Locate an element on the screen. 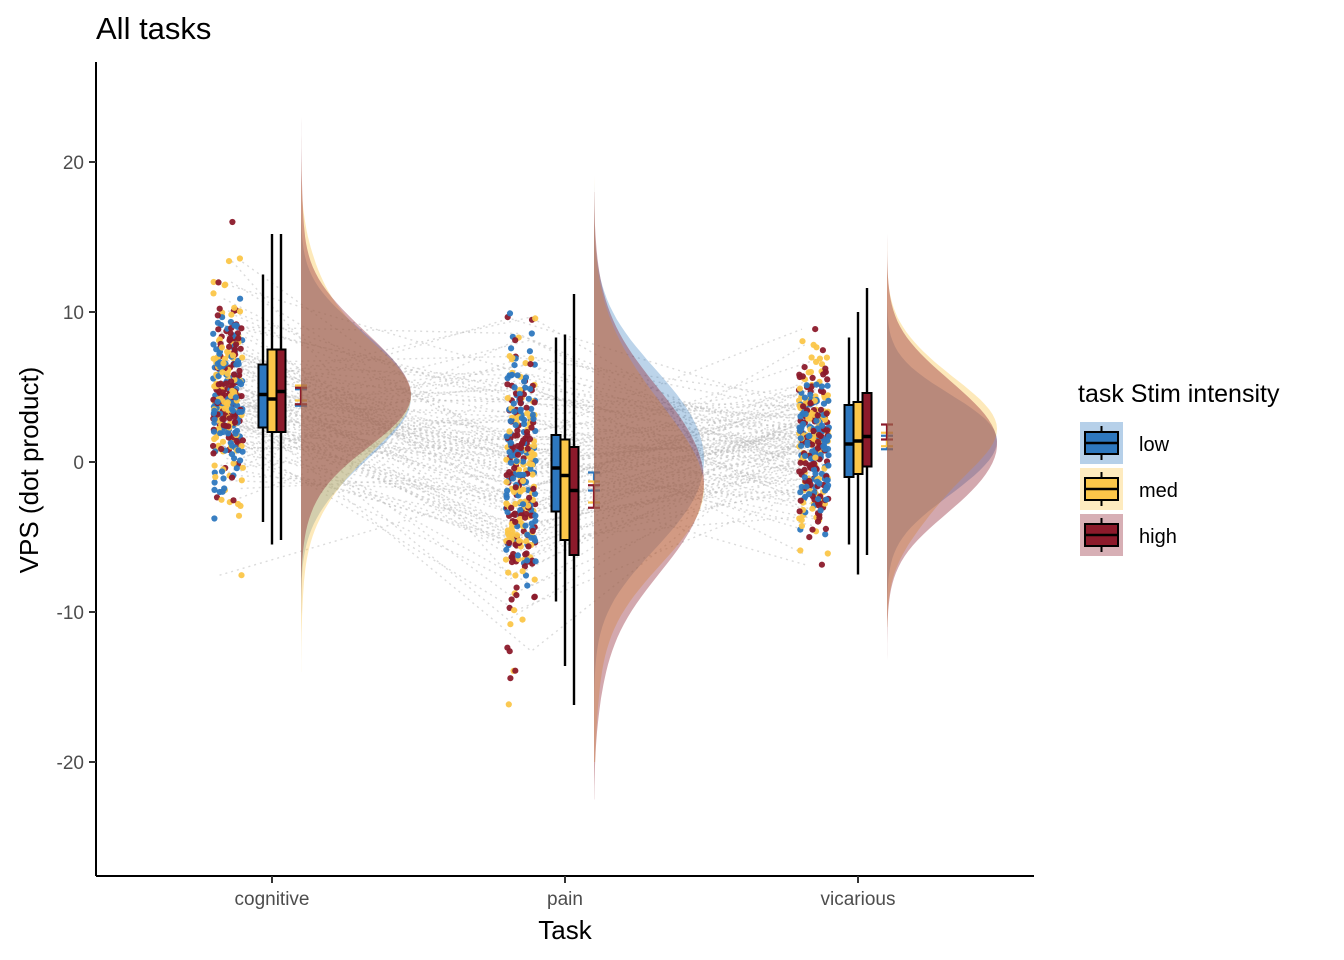 The width and height of the screenshot is (1344, 960). x-tick-label-pain: pain is located at coordinates (565, 899).